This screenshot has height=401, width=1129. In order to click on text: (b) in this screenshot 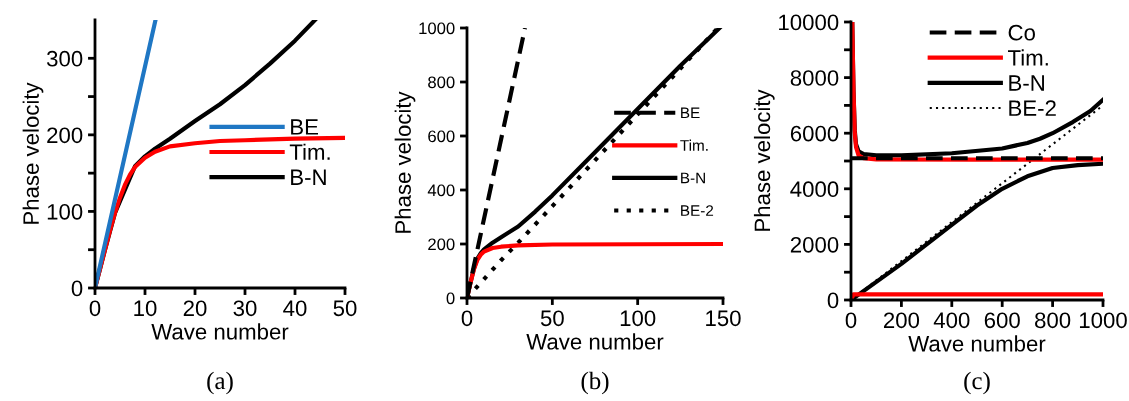, I will do `click(595, 383)`.